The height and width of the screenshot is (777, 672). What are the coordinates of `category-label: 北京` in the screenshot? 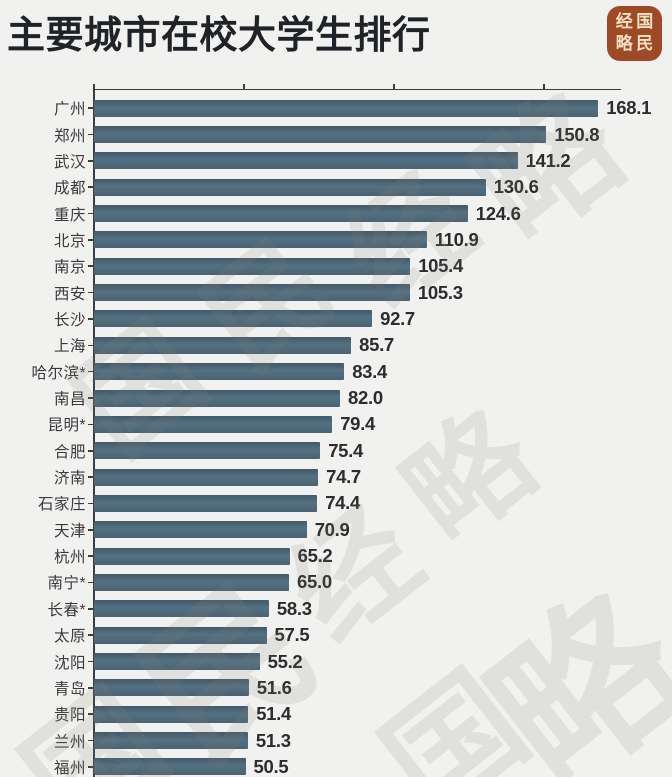 It's located at (69, 241).